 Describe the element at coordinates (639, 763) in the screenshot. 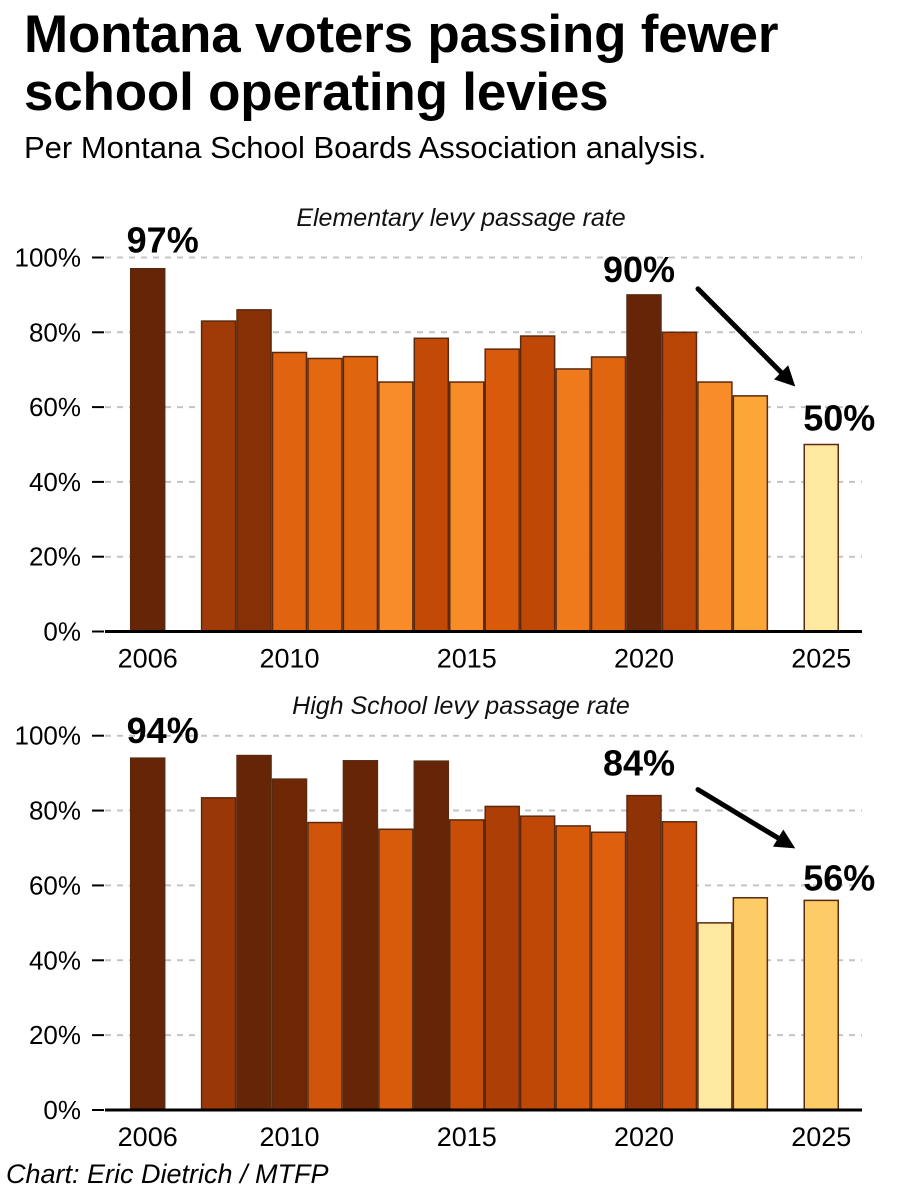

I see `data-label-2020: 84%` at that location.